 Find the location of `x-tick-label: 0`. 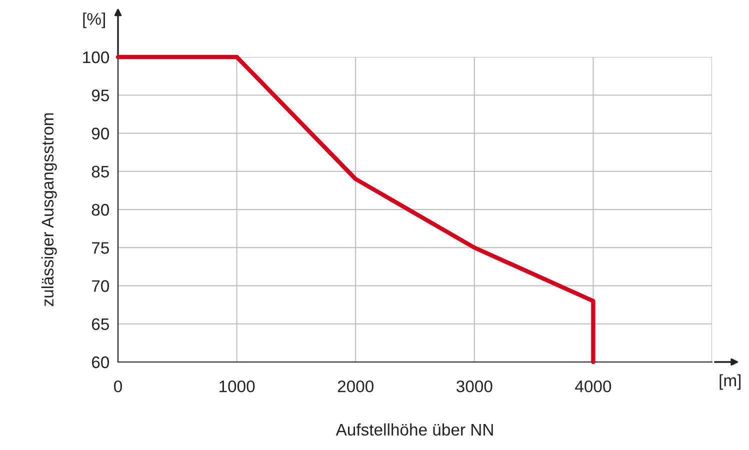

x-tick-label: 0 is located at coordinates (118, 386).